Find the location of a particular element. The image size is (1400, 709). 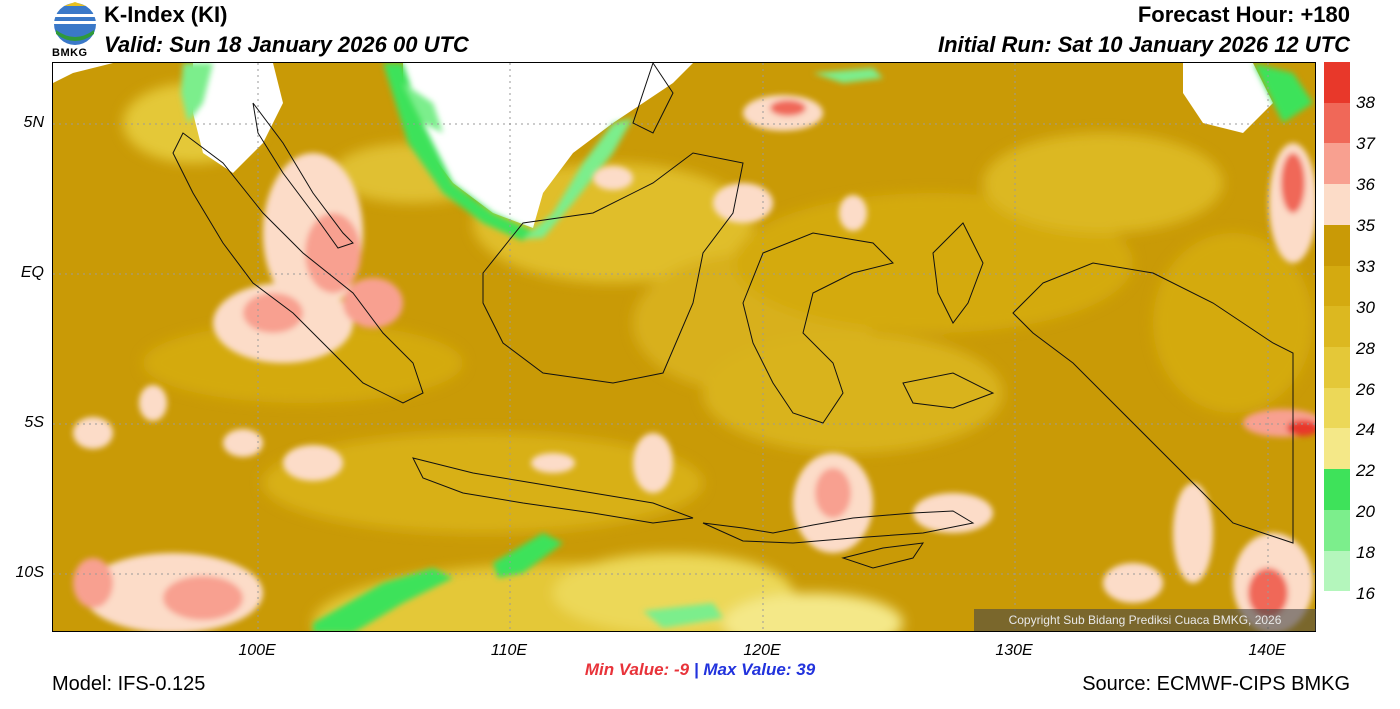

min-value-label: Min Value: is located at coordinates (627, 669).